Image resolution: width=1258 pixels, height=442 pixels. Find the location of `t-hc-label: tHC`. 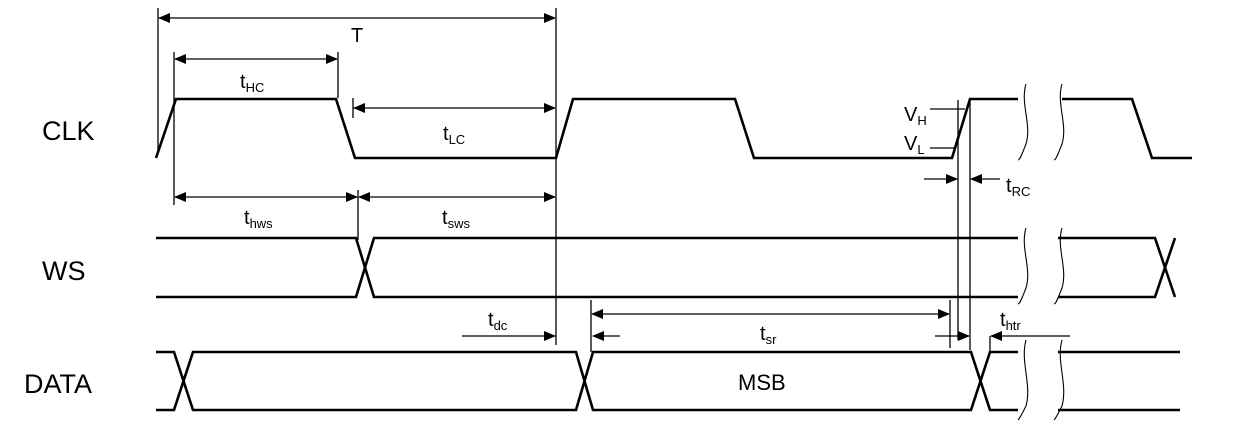

t-hc-label: tHC is located at coordinates (252, 83).